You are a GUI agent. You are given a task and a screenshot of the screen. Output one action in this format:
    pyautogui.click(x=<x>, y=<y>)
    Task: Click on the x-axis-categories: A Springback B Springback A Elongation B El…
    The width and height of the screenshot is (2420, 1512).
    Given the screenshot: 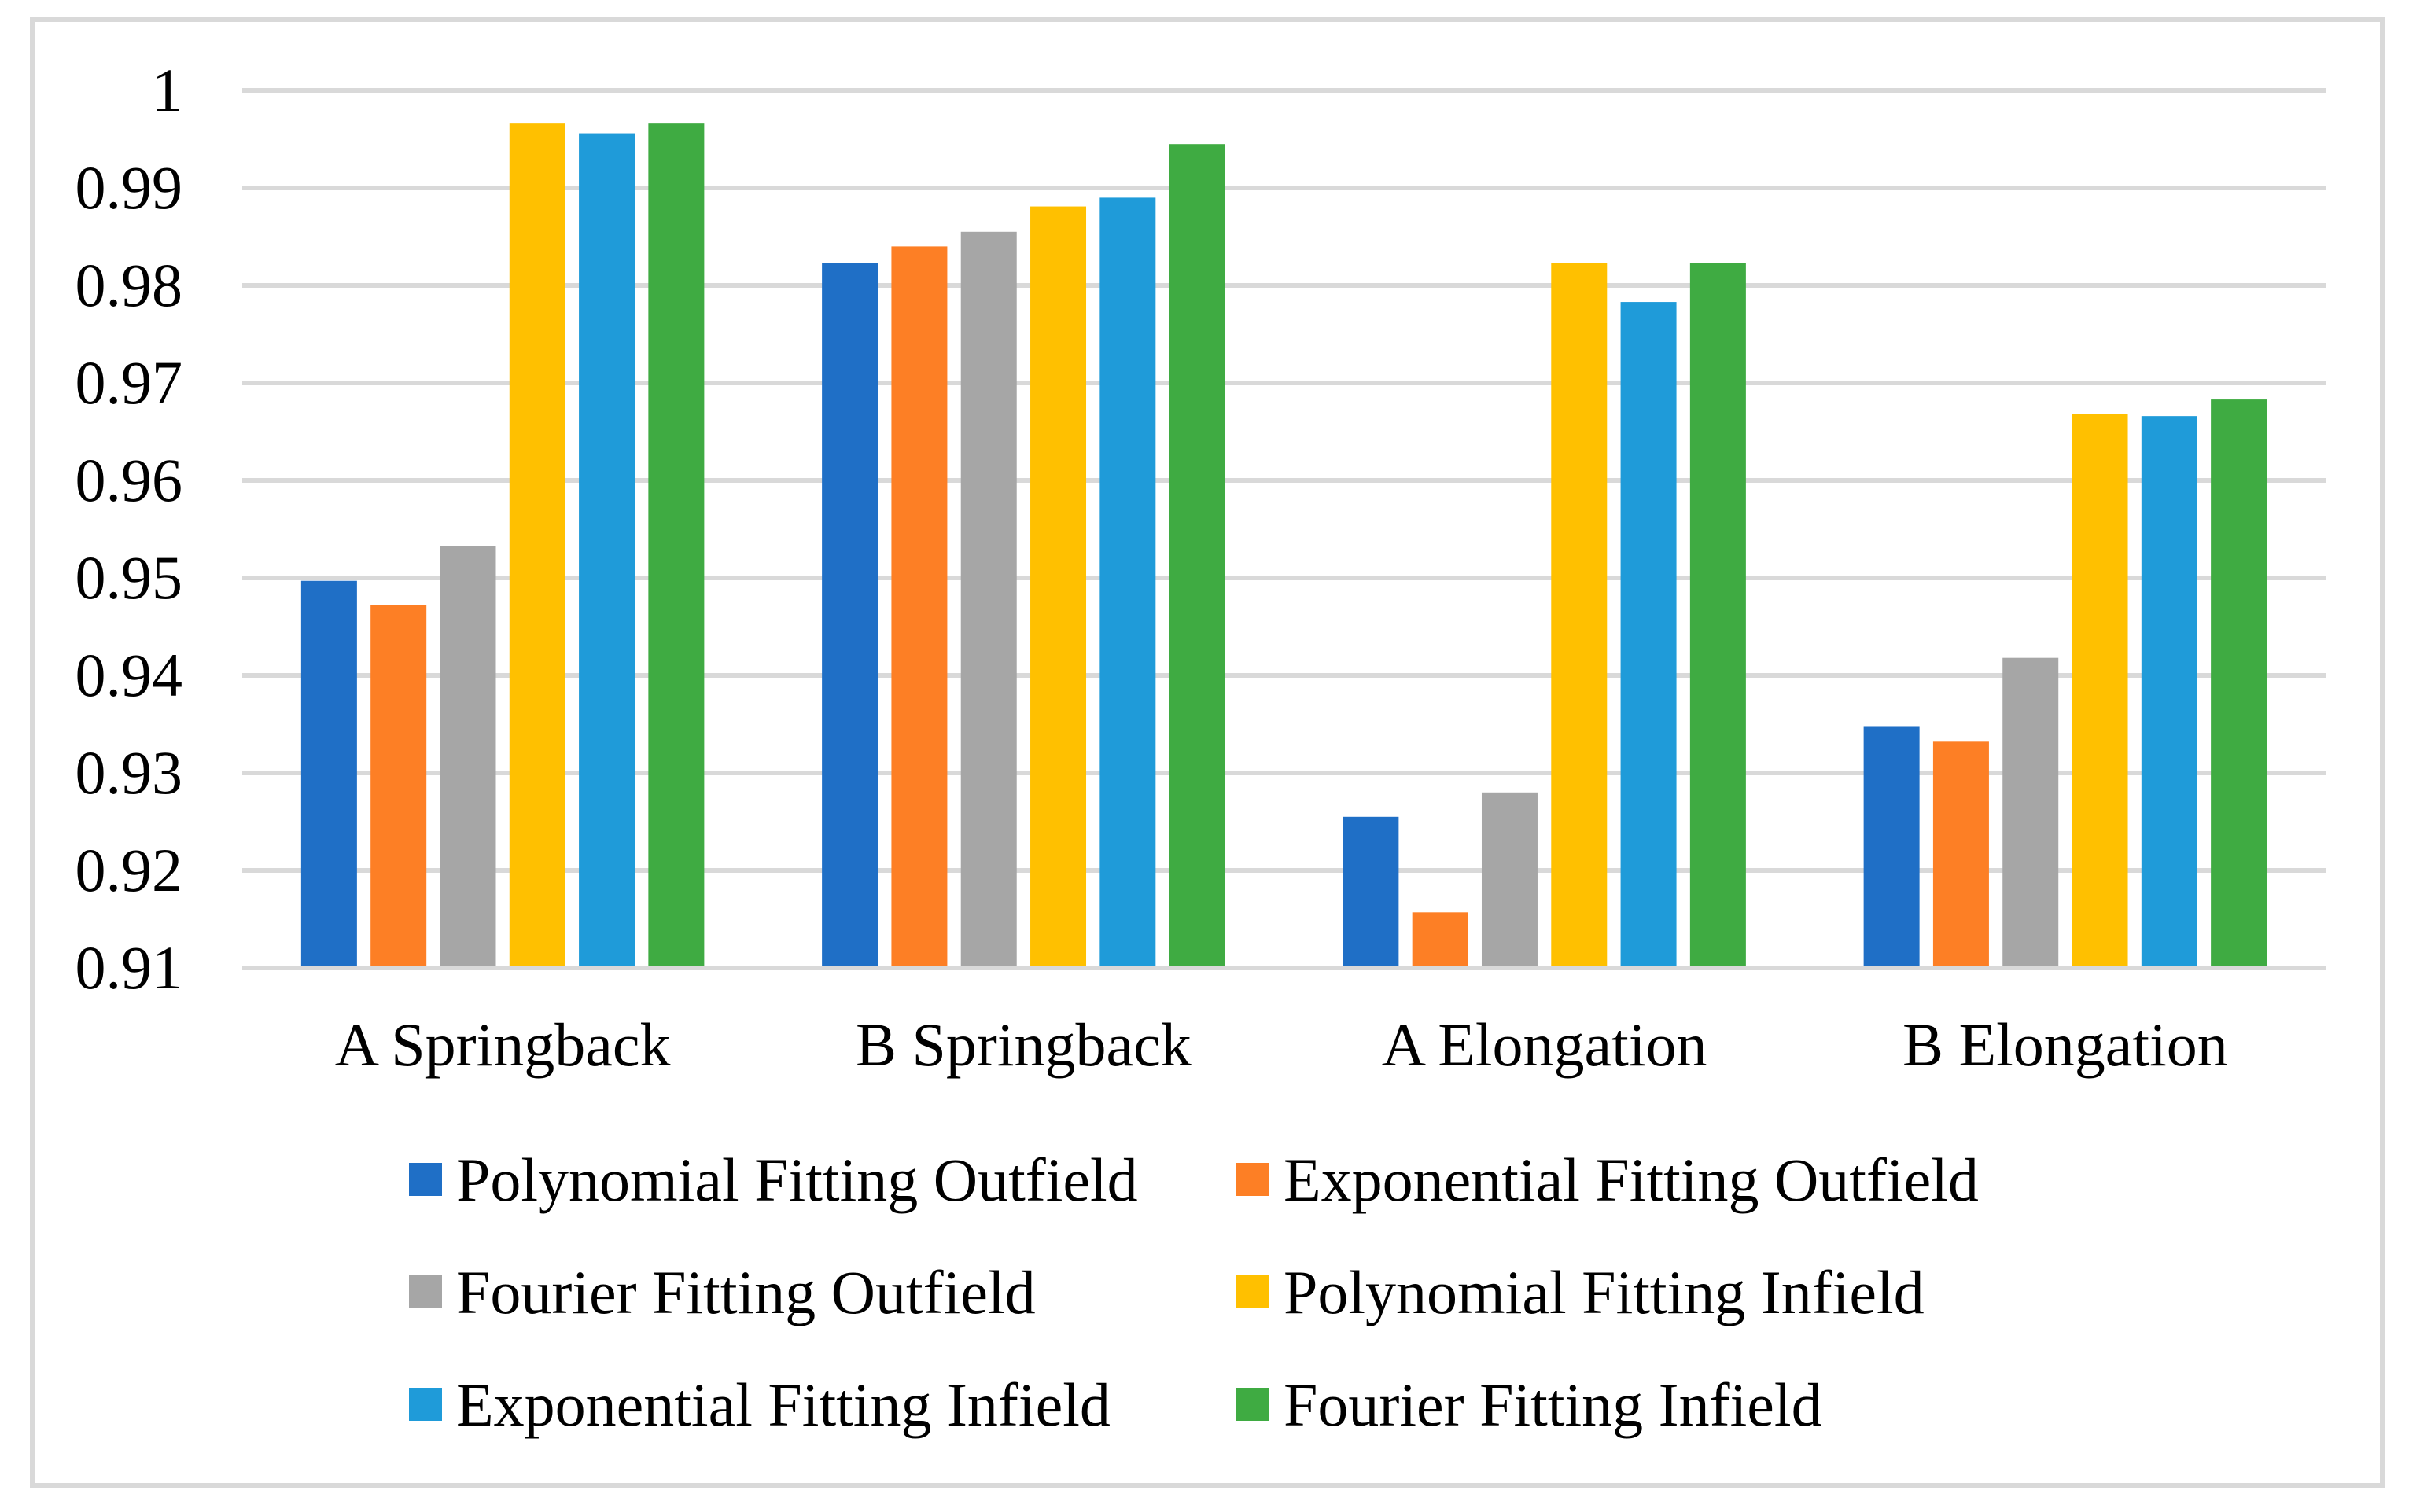 What is the action you would take?
    pyautogui.click(x=1281, y=1044)
    